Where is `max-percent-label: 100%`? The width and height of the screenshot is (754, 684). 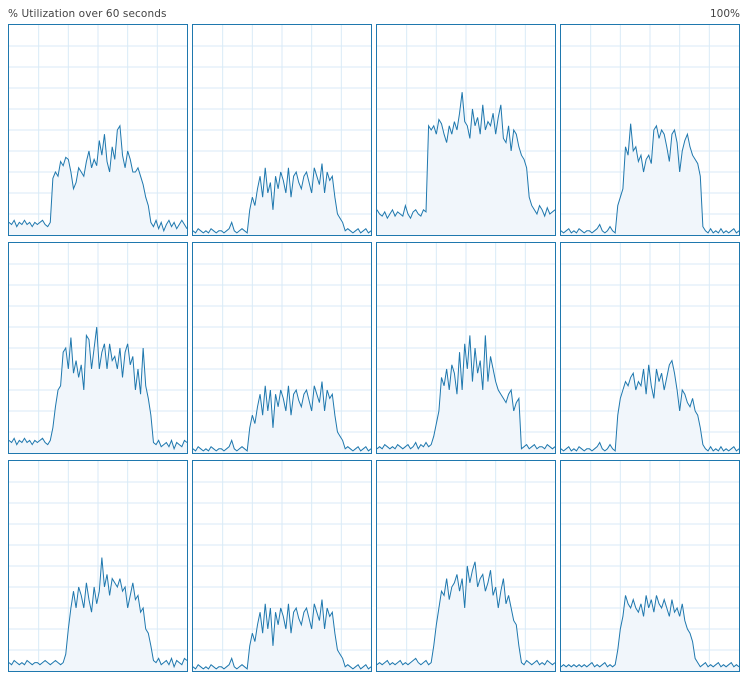 max-percent-label: 100% is located at coordinates (724, 14).